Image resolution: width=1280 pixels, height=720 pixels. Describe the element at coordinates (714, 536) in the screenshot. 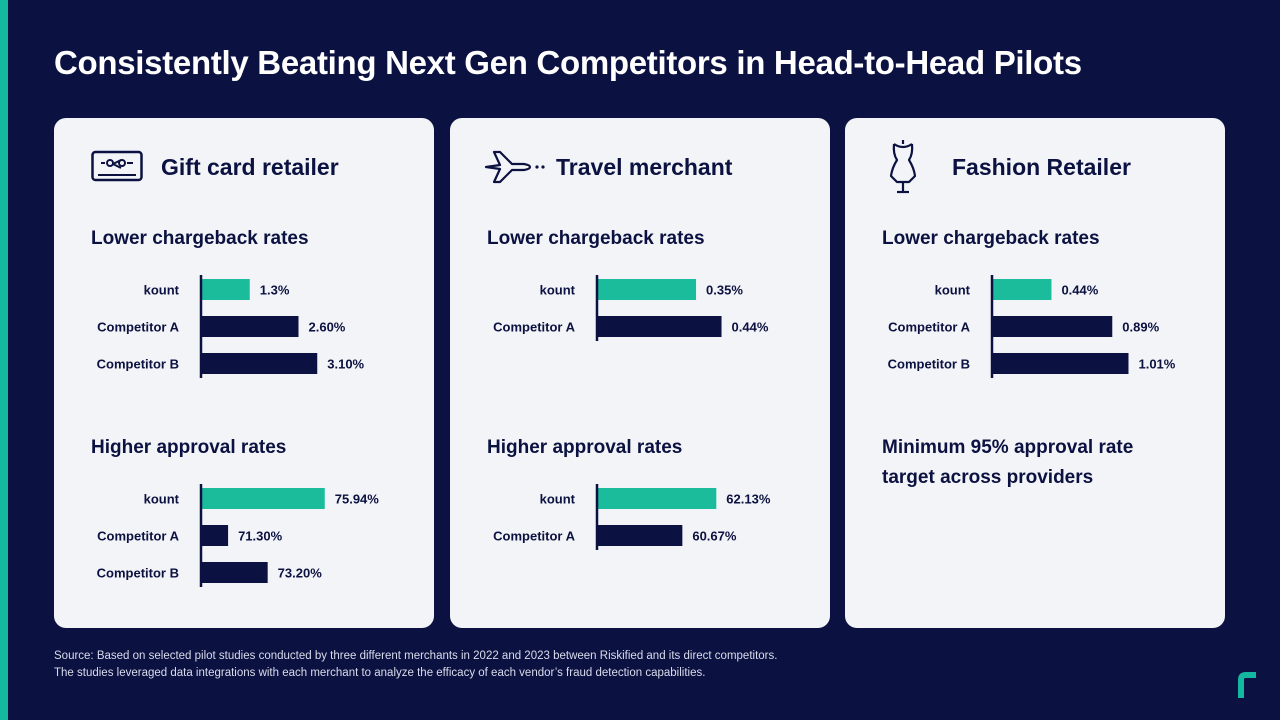

I see `value-label: 60.67%` at that location.